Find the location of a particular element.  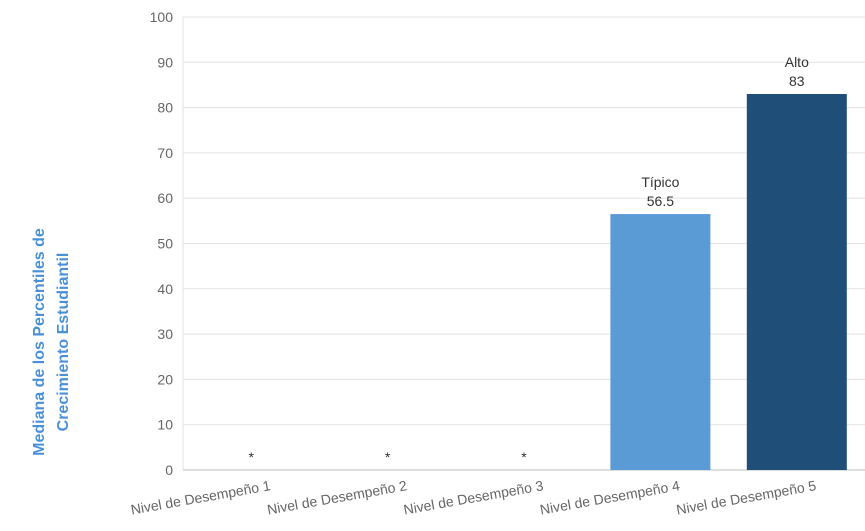

y-tick-label: 100 is located at coordinates (162, 17).